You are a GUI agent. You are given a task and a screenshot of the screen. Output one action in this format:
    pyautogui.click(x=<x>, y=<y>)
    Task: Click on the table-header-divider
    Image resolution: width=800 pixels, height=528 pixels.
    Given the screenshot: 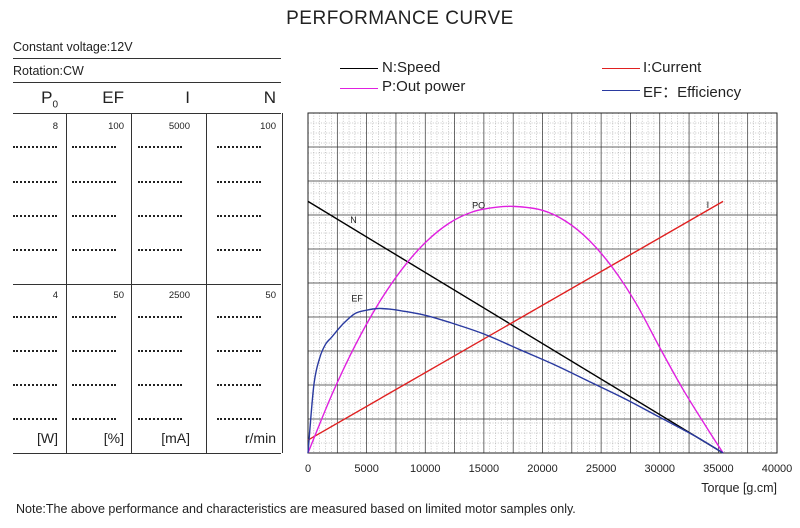 What is the action you would take?
    pyautogui.click(x=147, y=113)
    